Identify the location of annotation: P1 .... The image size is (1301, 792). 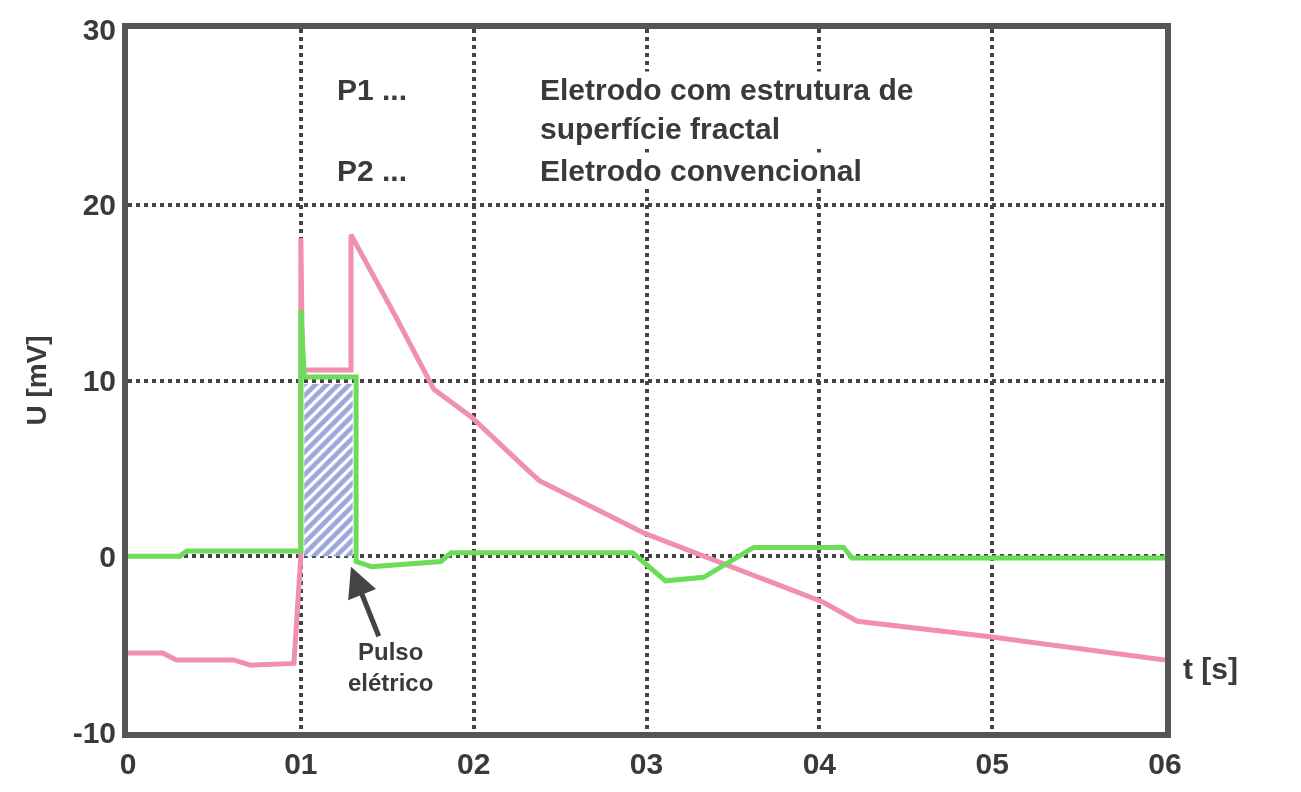
(372, 89).